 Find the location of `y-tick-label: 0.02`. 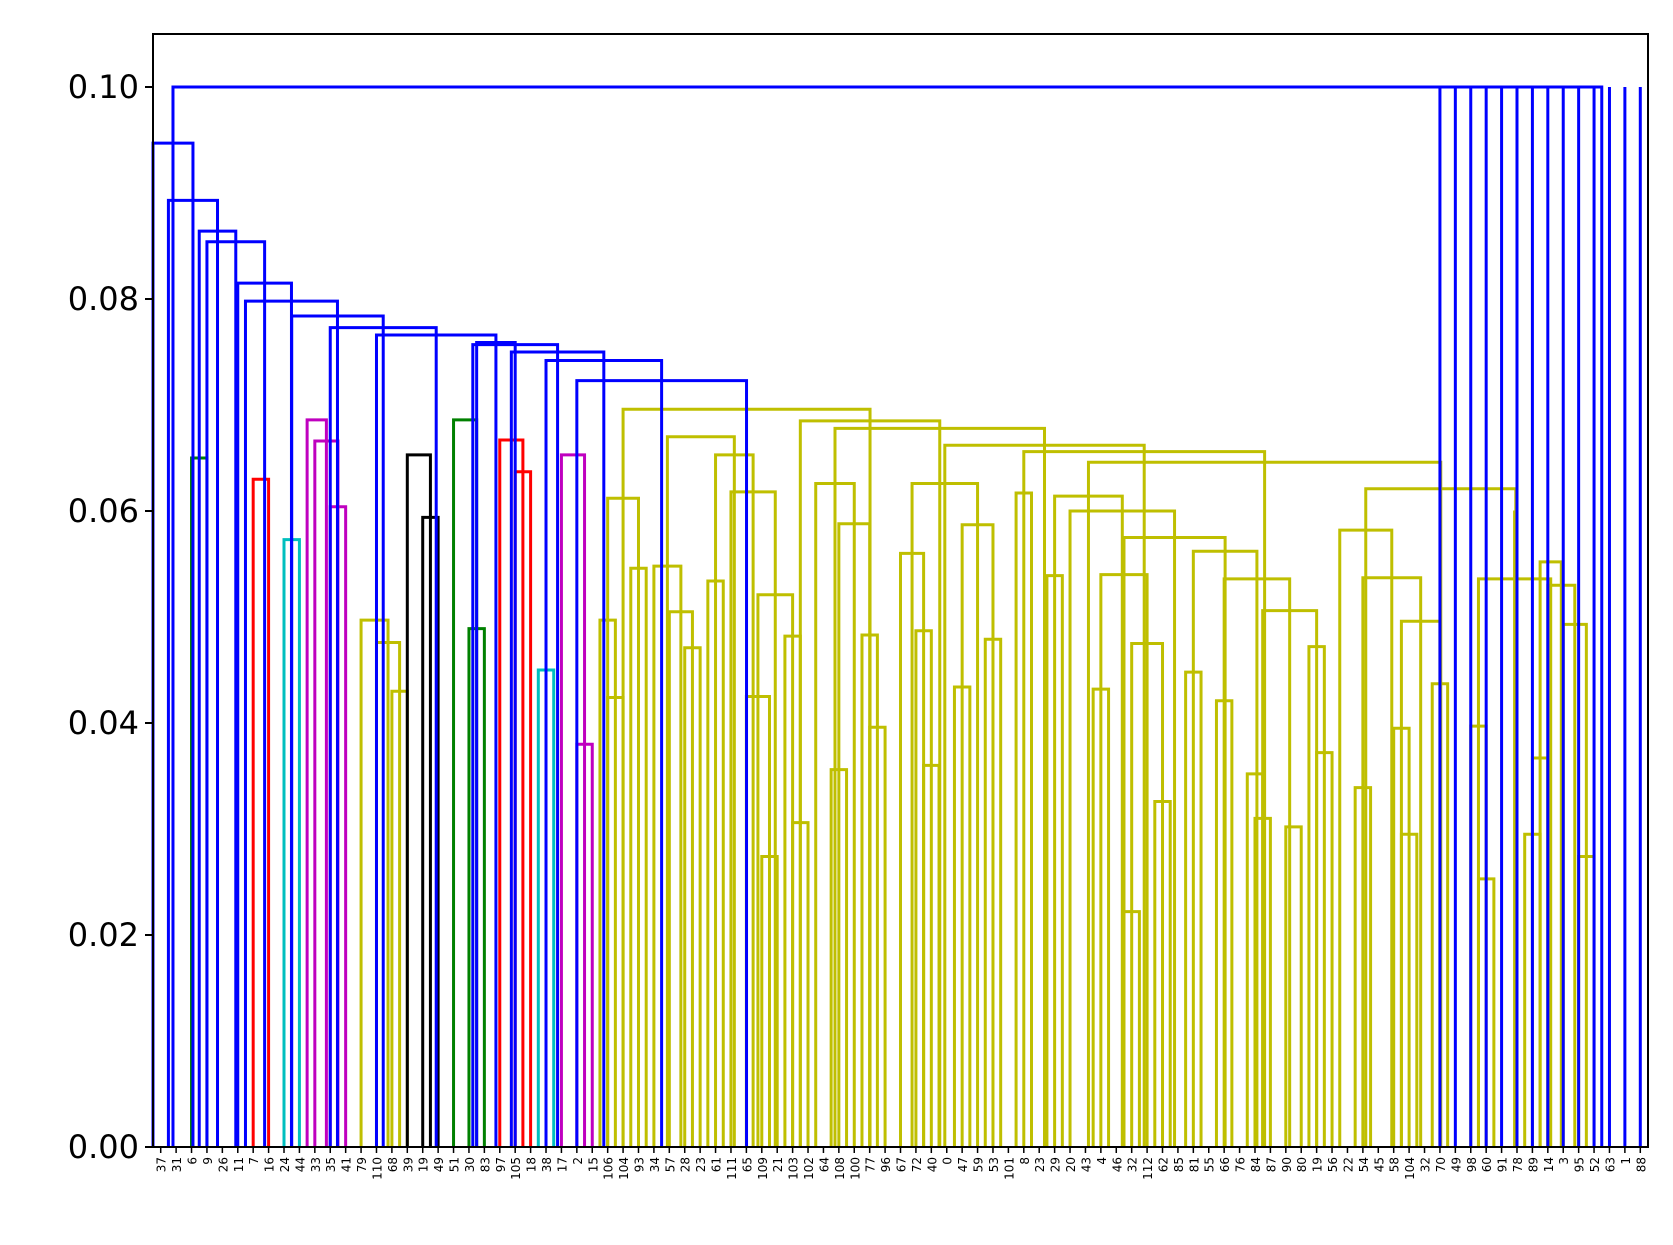

y-tick-label: 0.02 is located at coordinates (103, 935).